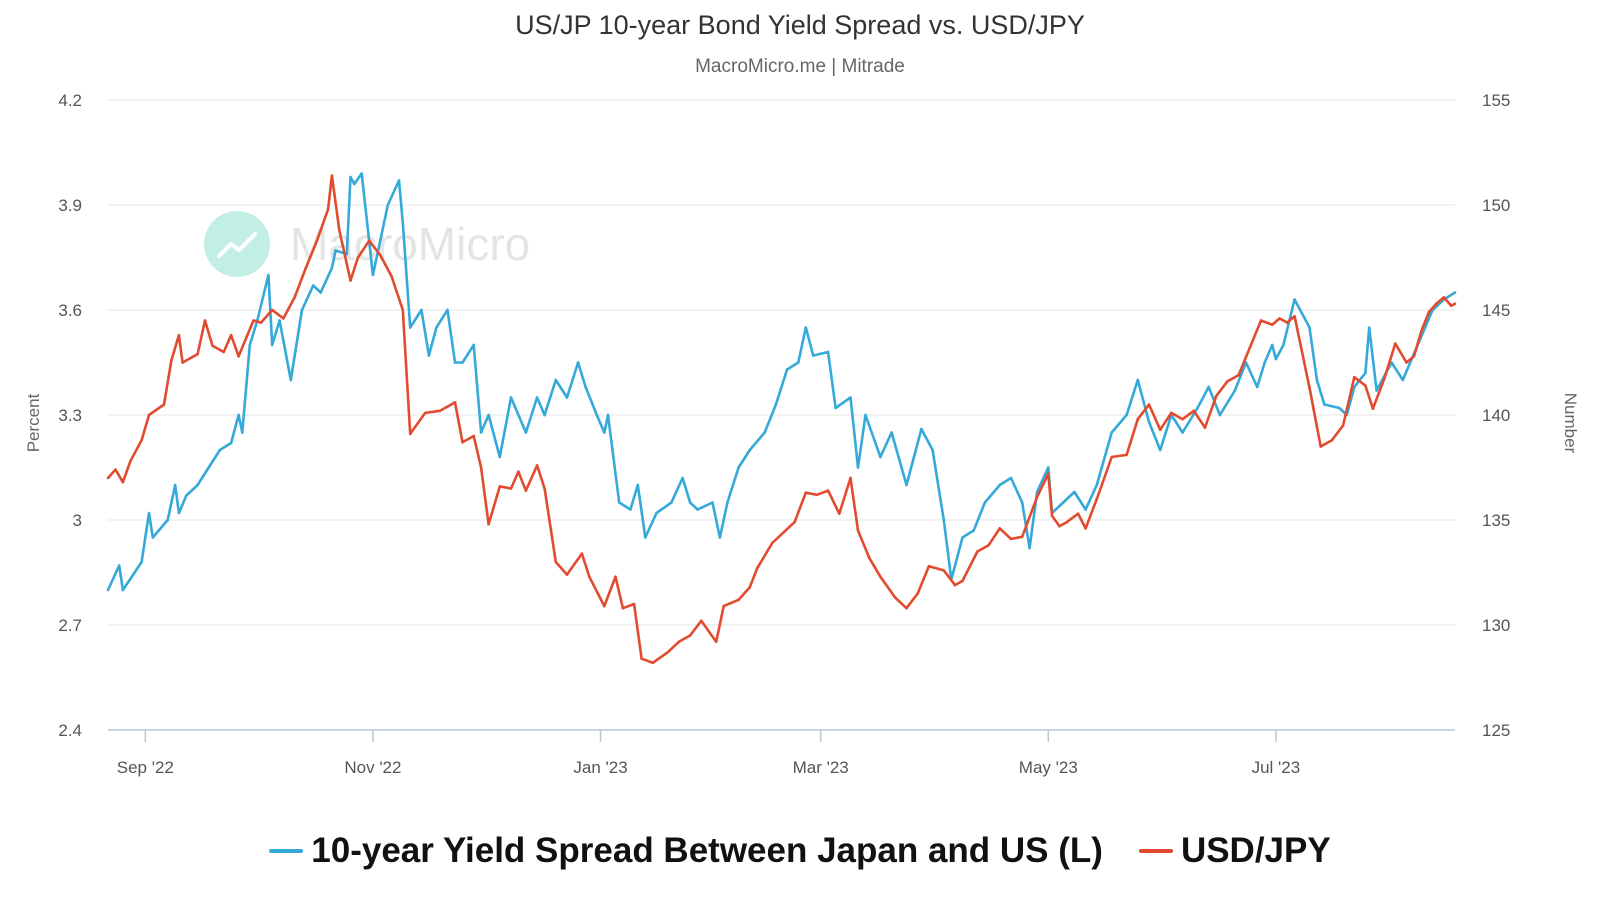  Describe the element at coordinates (1496, 310) in the screenshot. I see `right-tick-label: 145` at that location.